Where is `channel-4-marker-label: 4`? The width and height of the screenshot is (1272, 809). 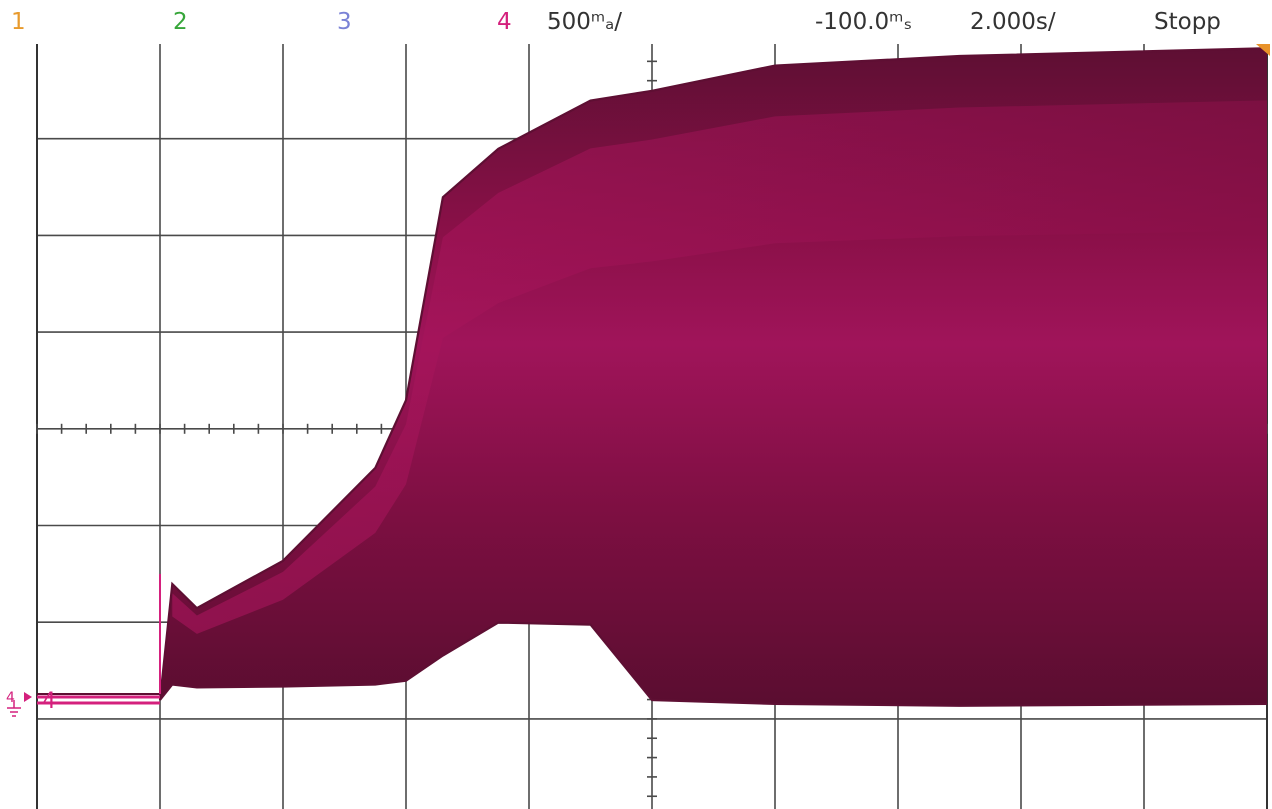
channel-4-marker-label: 4 is located at coordinates (49, 701).